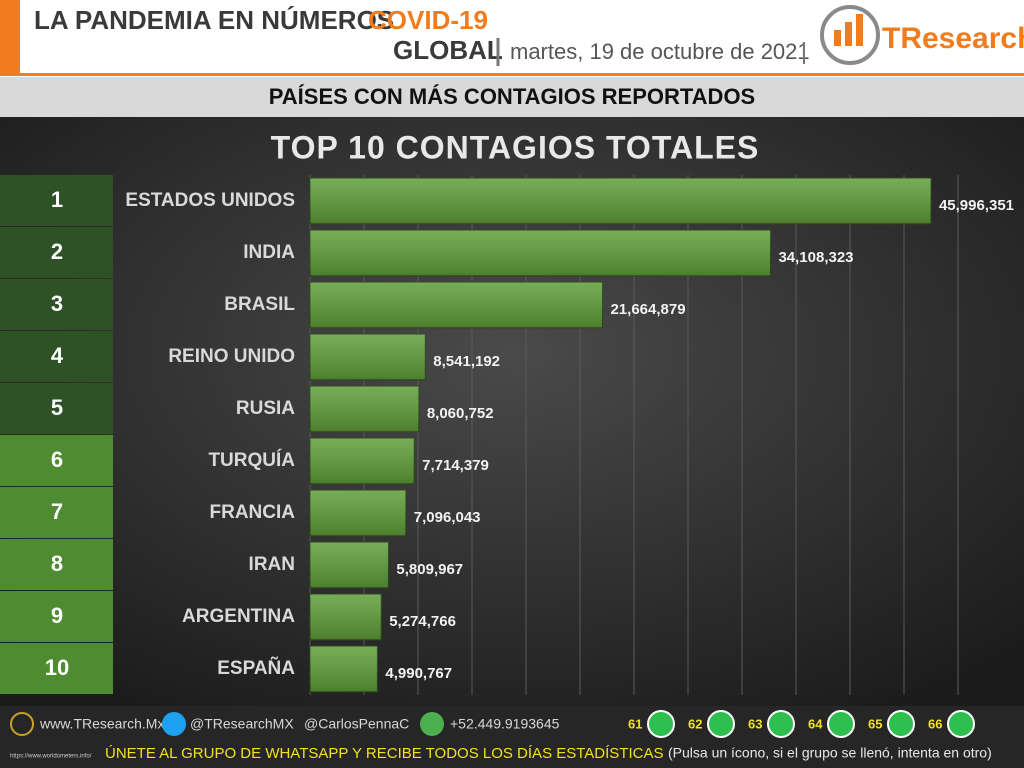  I want to click on group-number: 63, so click(755, 723).